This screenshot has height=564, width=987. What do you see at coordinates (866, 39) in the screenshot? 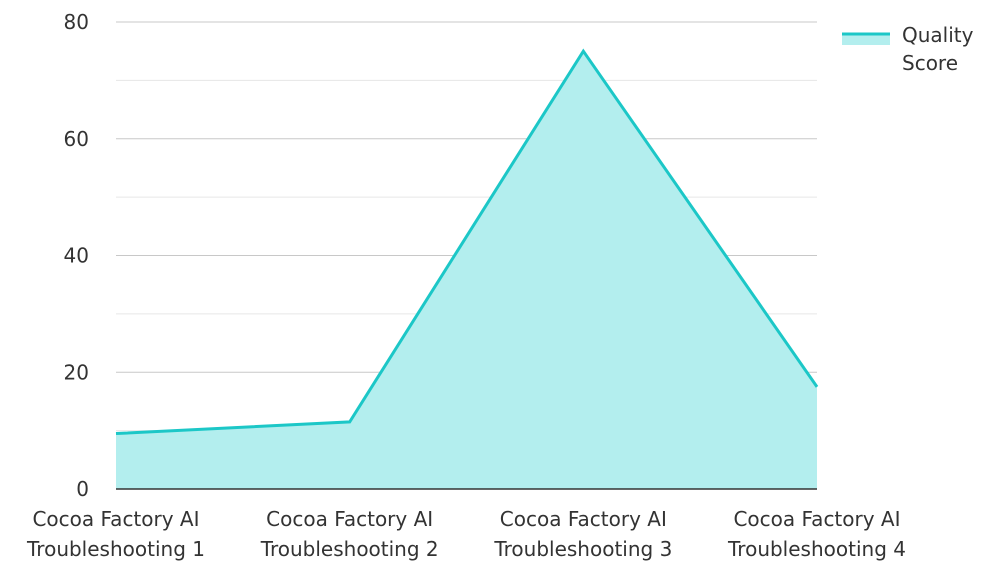
I see `legend-swatch-fill` at bounding box center [866, 39].